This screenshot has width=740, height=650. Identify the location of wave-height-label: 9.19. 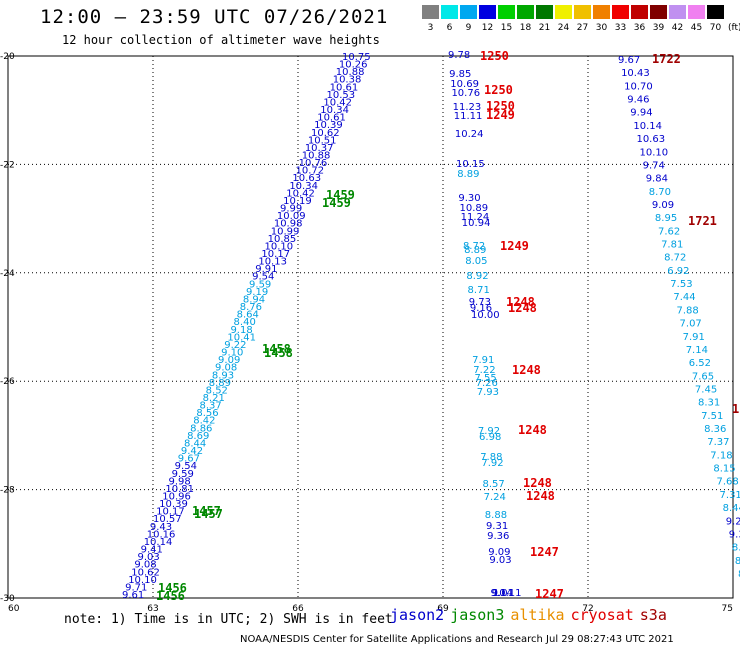
(257, 292).